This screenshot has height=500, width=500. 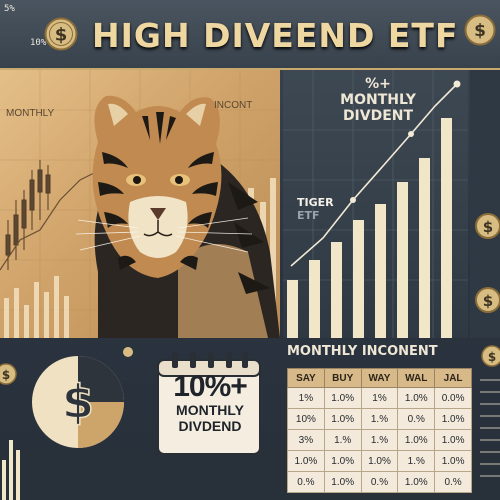 I want to click on growth-trend-line, so click(x=374, y=175).